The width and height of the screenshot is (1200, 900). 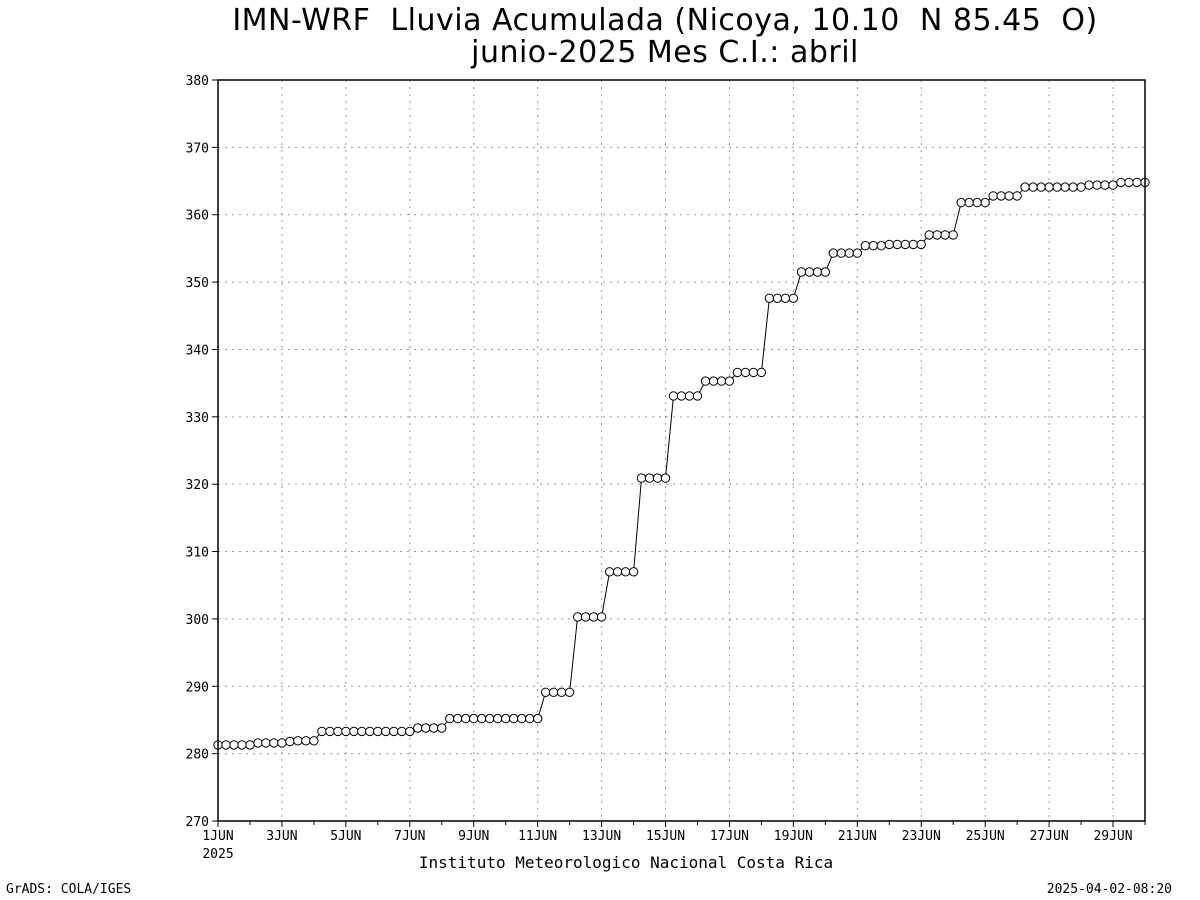 What do you see at coordinates (665, 52) in the screenshot?
I see `chart-subtitle: junio-2025 Mes C.I.: abril` at bounding box center [665, 52].